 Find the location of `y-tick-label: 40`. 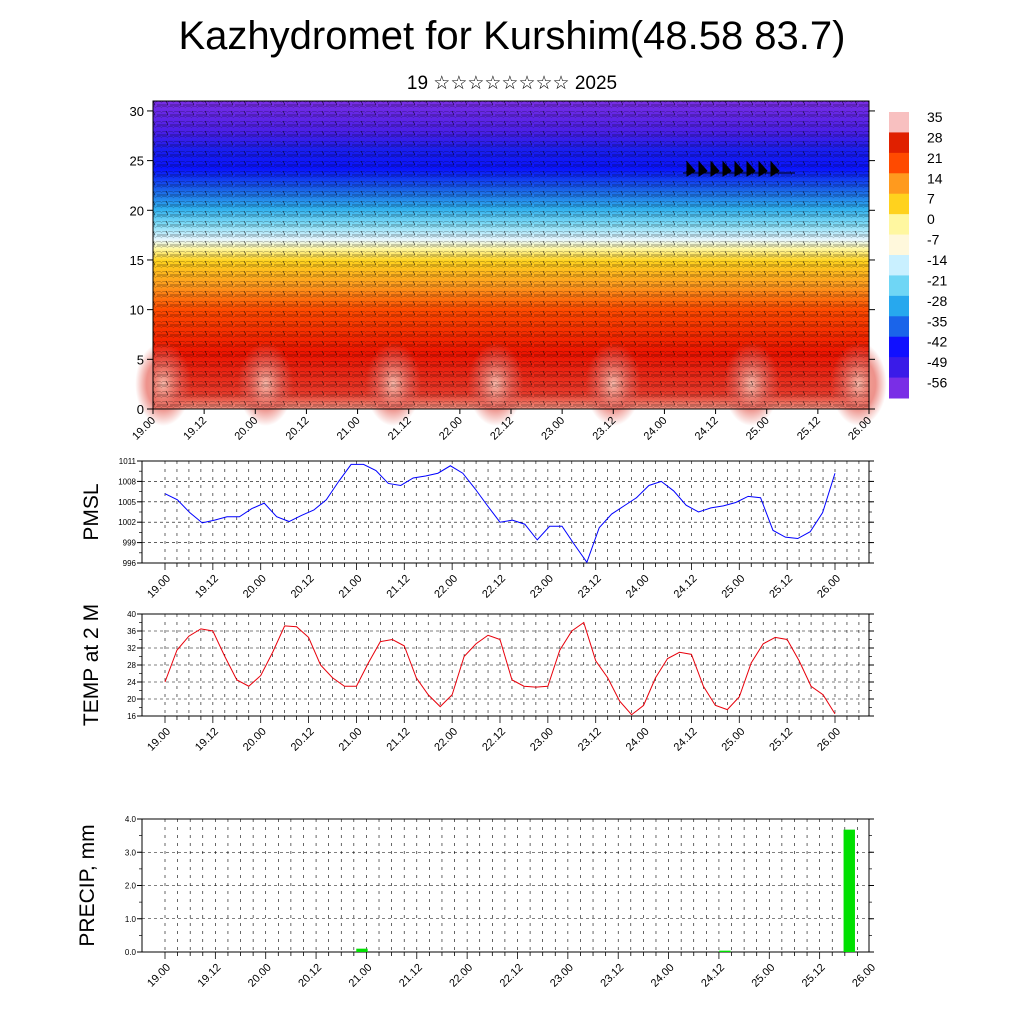

y-tick-label: 40 is located at coordinates (131, 614).